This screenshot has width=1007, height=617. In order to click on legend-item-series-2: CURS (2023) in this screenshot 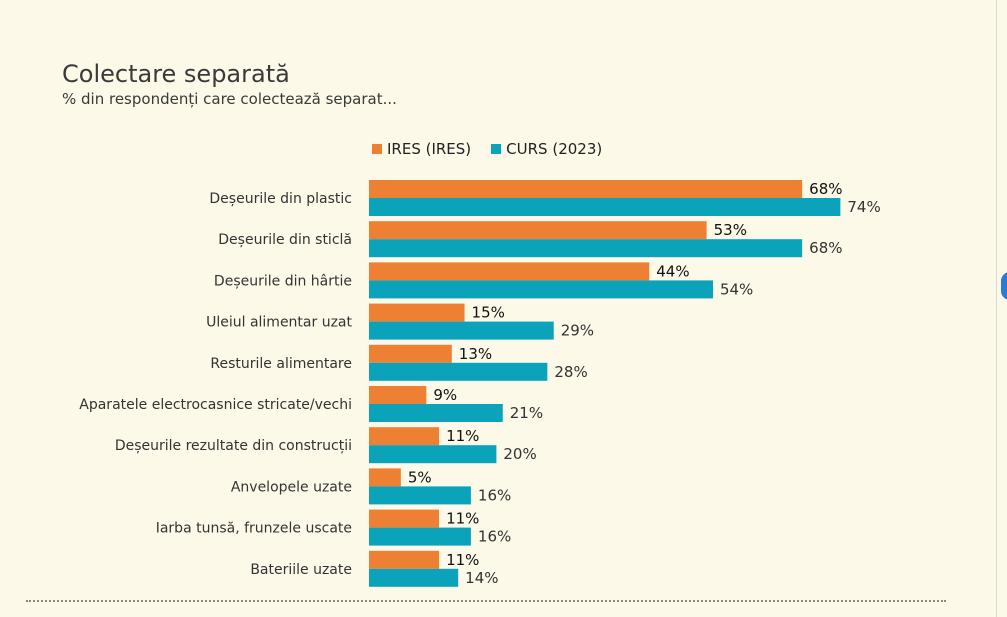, I will do `click(546, 149)`.